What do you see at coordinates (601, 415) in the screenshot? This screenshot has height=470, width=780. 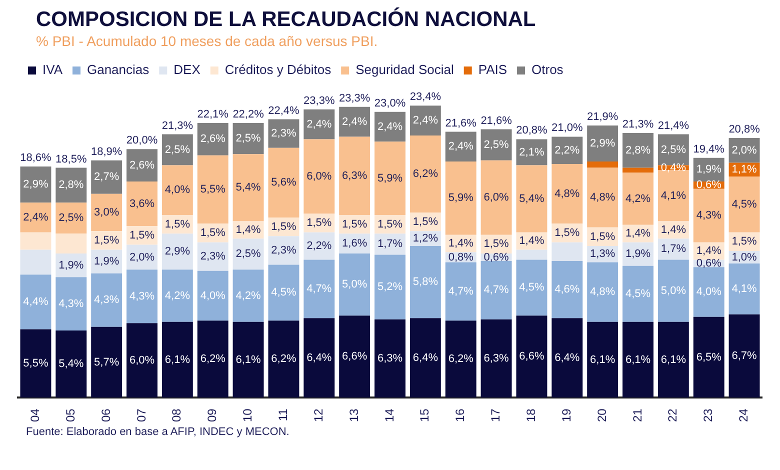 I see `x-tick-label: 20` at bounding box center [601, 415].